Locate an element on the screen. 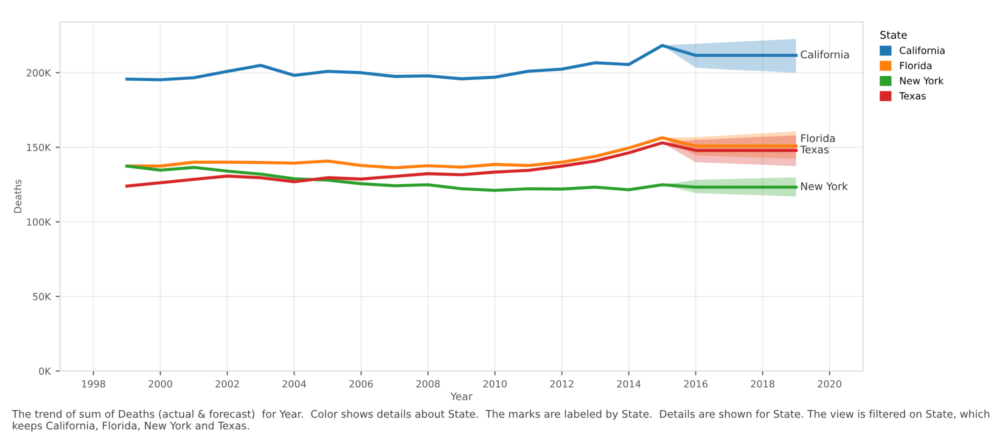 The image size is (997, 443). y-tick-label: 200K is located at coordinates (39, 73).